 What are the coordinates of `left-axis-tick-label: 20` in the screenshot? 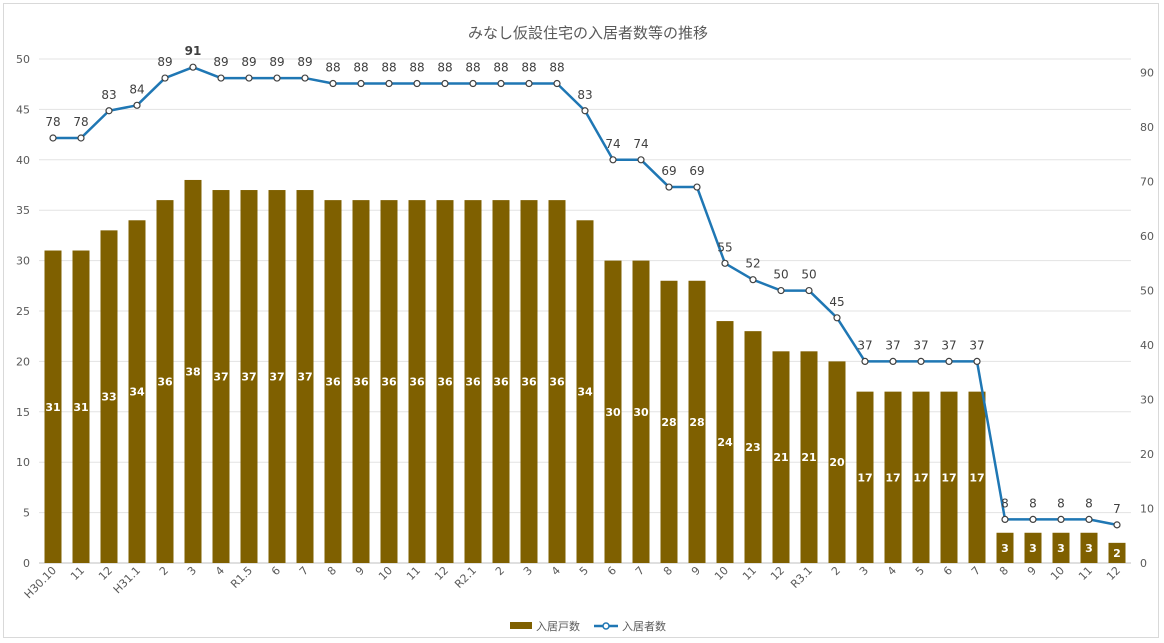 It's located at (23, 361).